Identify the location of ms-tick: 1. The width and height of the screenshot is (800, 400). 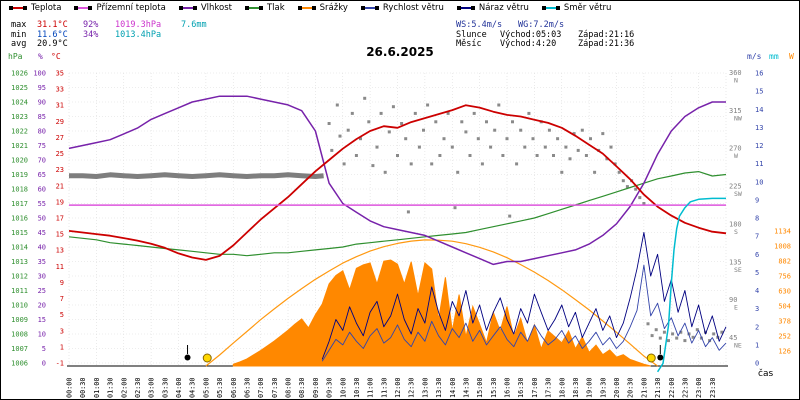
(757, 345).